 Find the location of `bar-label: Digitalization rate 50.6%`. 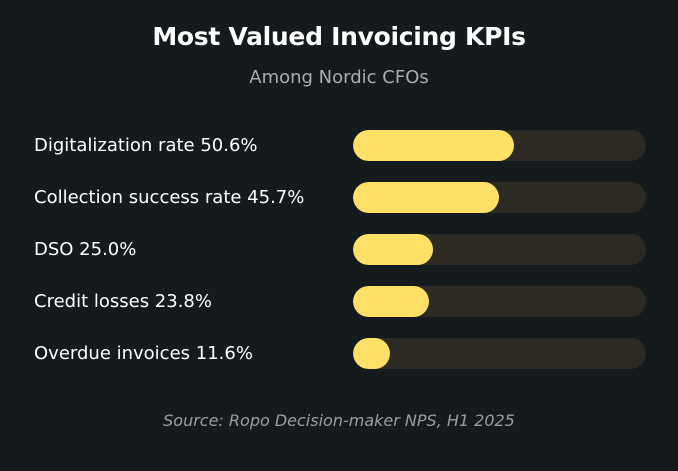

bar-label: Digitalization rate 50.6% is located at coordinates (146, 145).